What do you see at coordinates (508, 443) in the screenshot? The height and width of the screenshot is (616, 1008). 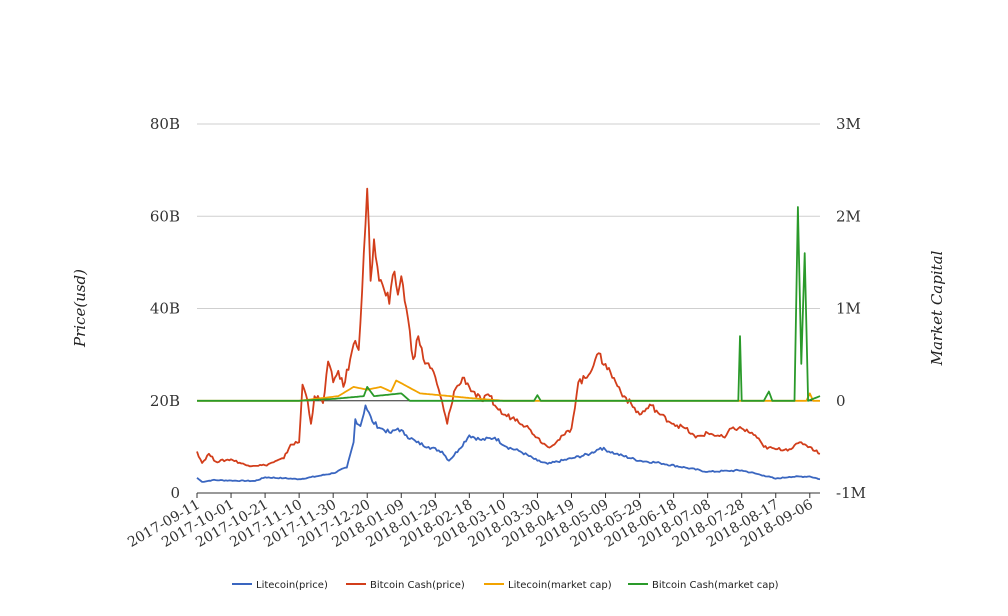 I see `series-line-litecoin-price` at bounding box center [508, 443].